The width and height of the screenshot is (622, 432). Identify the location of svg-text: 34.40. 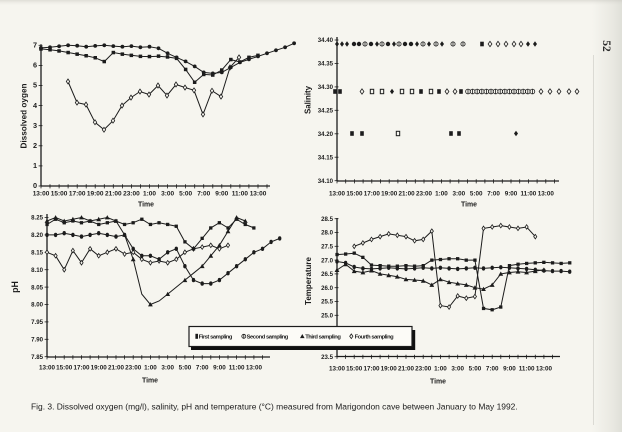
(326, 40).